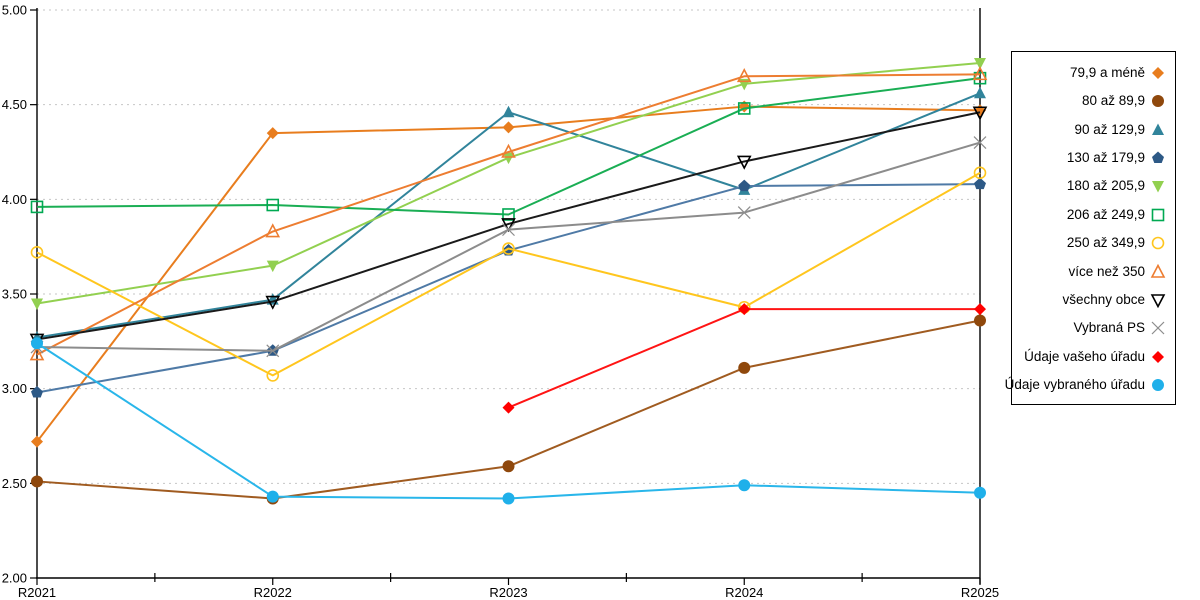 This screenshot has height=600, width=1200. I want to click on legend-item-label: 79,9 a méně, so click(1107, 72).